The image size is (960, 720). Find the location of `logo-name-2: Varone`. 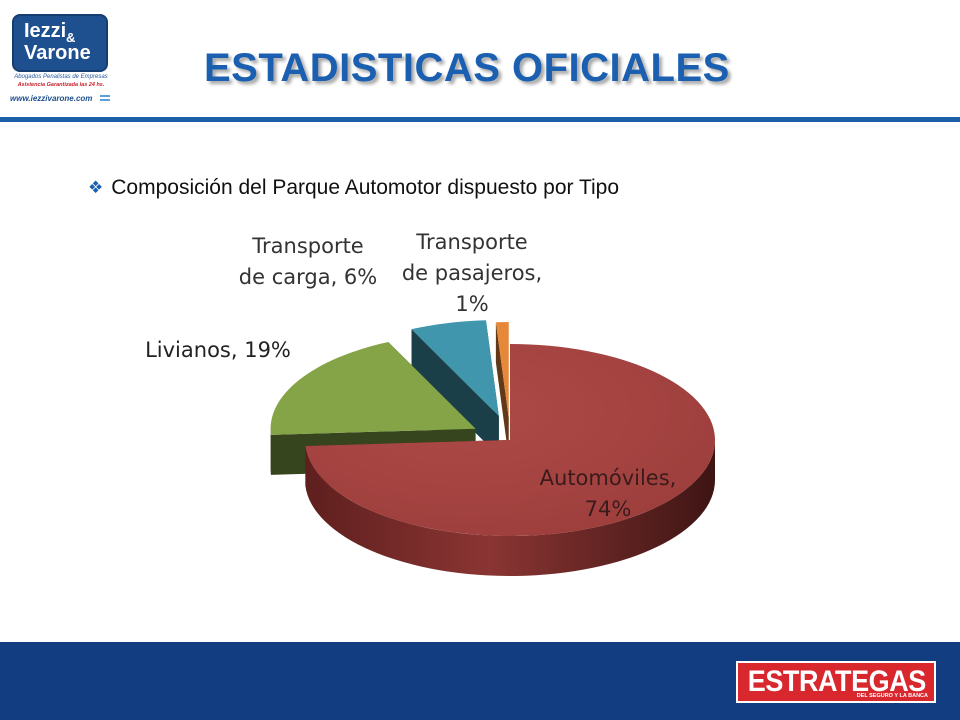

logo-name-2: Varone is located at coordinates (57, 53).